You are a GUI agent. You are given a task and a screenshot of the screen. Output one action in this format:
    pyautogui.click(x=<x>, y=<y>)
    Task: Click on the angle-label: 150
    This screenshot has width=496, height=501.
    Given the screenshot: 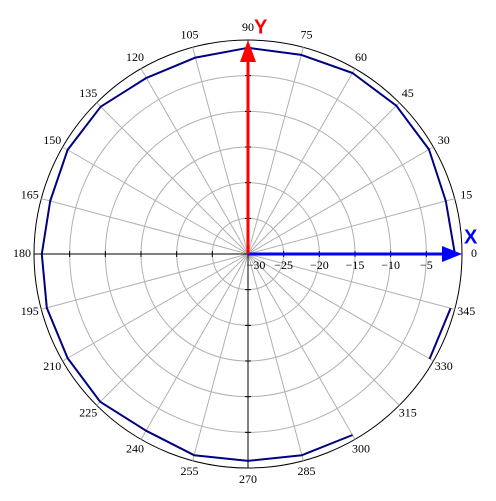 What is the action you would take?
    pyautogui.click(x=52, y=140)
    